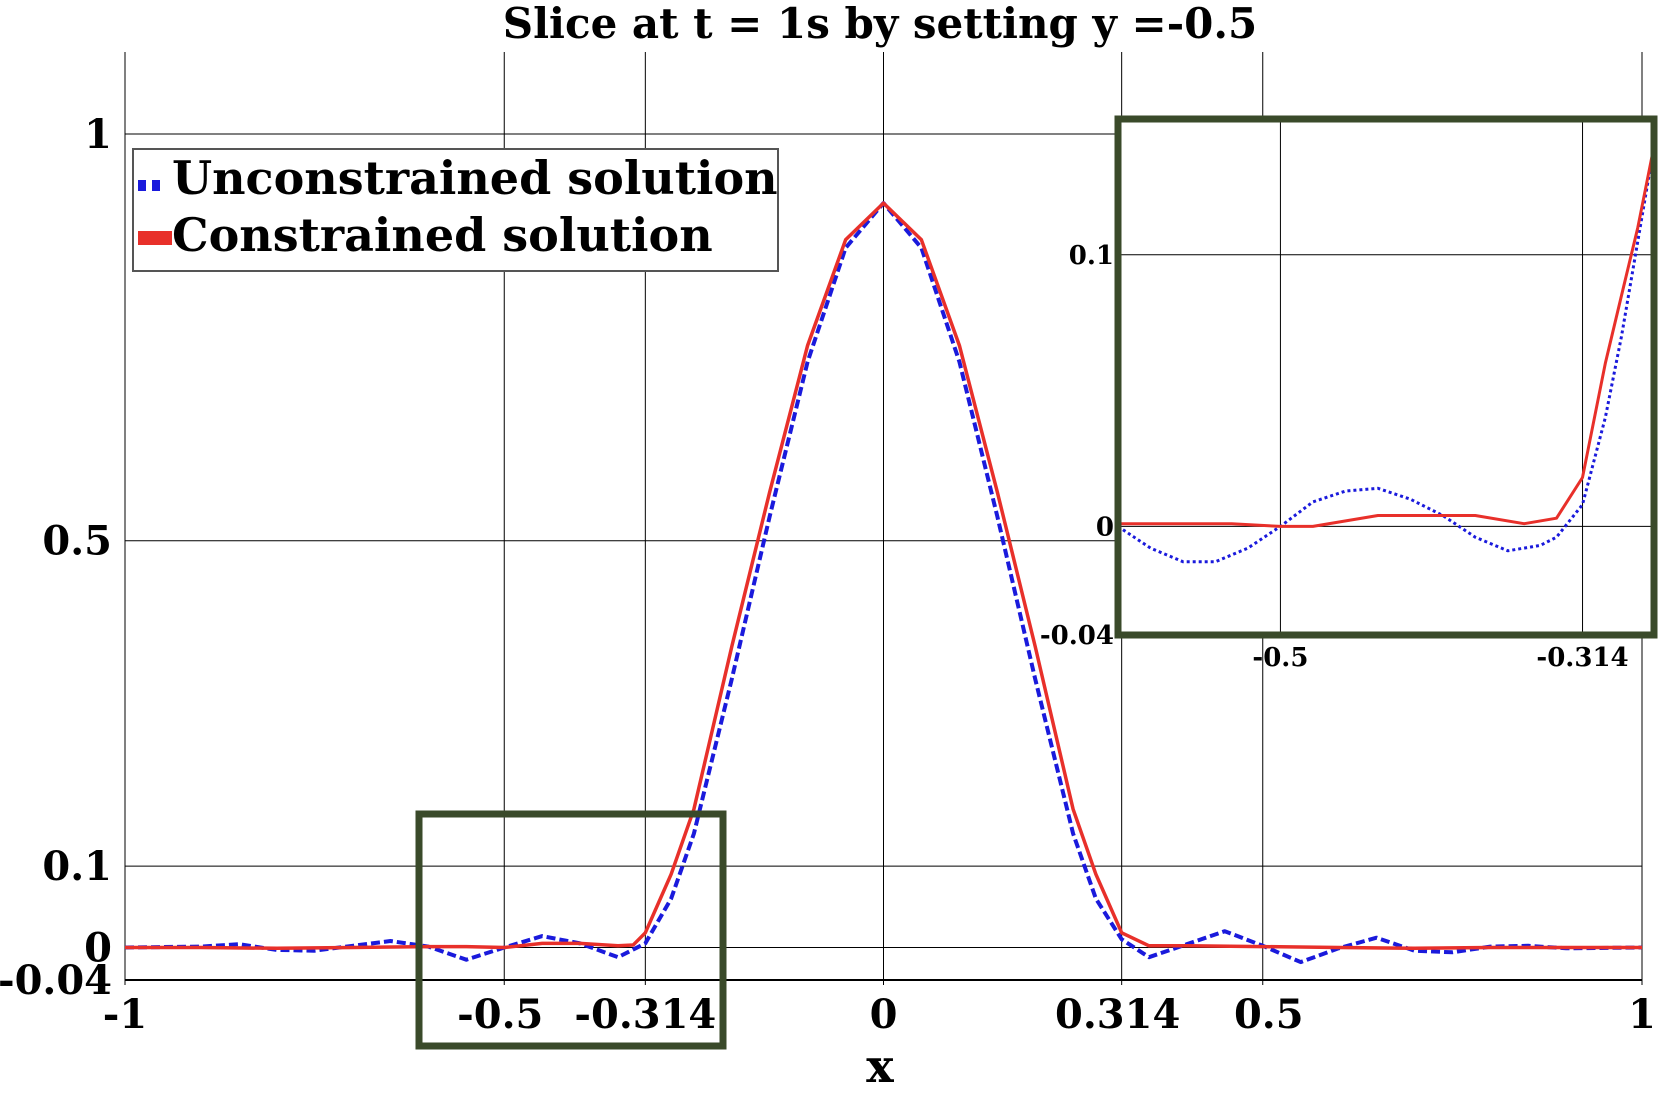 This screenshot has height=1100, width=1658. What do you see at coordinates (880, 1066) in the screenshot?
I see `x-axis-label: x` at bounding box center [880, 1066].